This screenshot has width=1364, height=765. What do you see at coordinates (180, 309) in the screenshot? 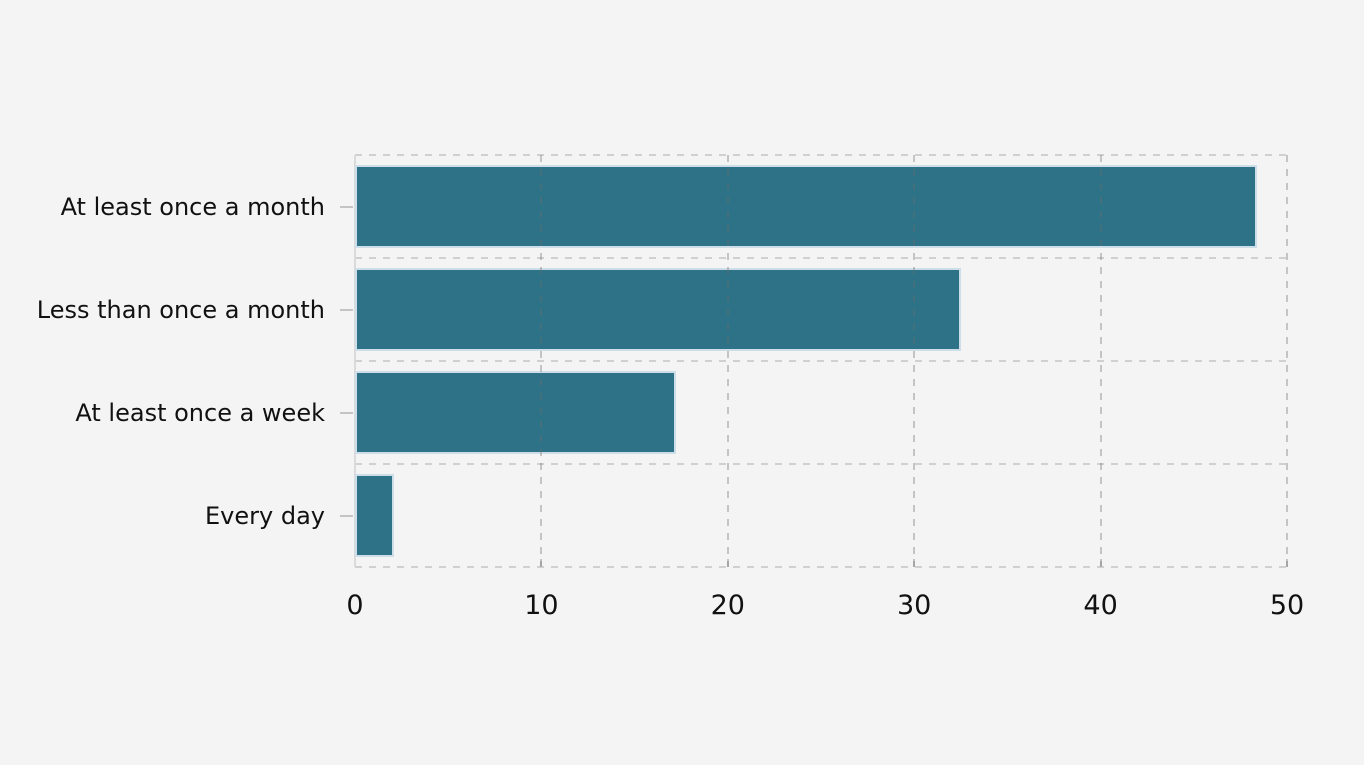
I see `category-label: Less than once a month` at bounding box center [180, 309].